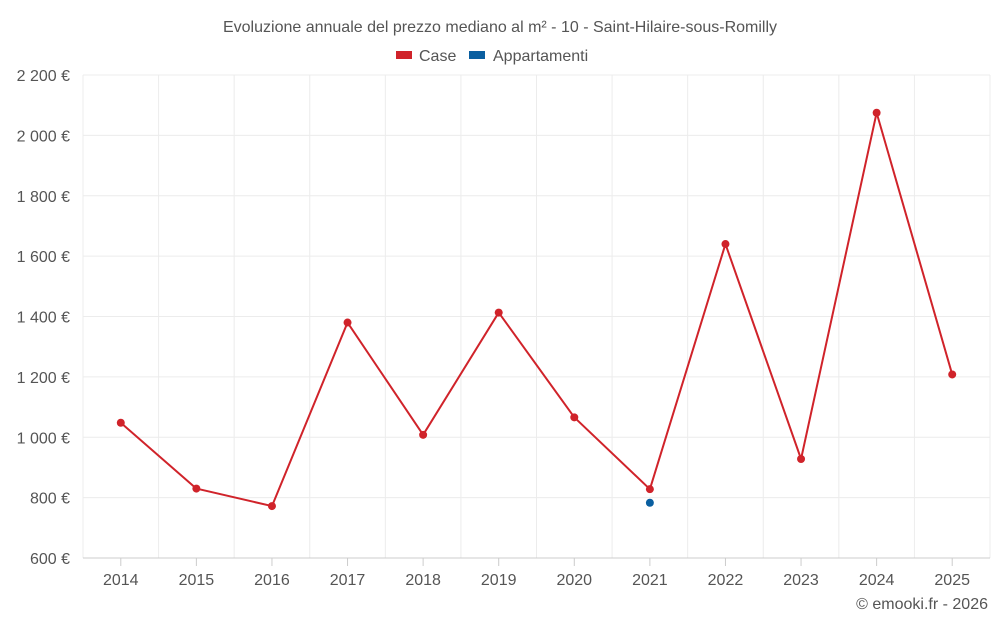  Describe the element at coordinates (540, 56) in the screenshot. I see `legend-label-appartamenti: Appartamenti` at that location.